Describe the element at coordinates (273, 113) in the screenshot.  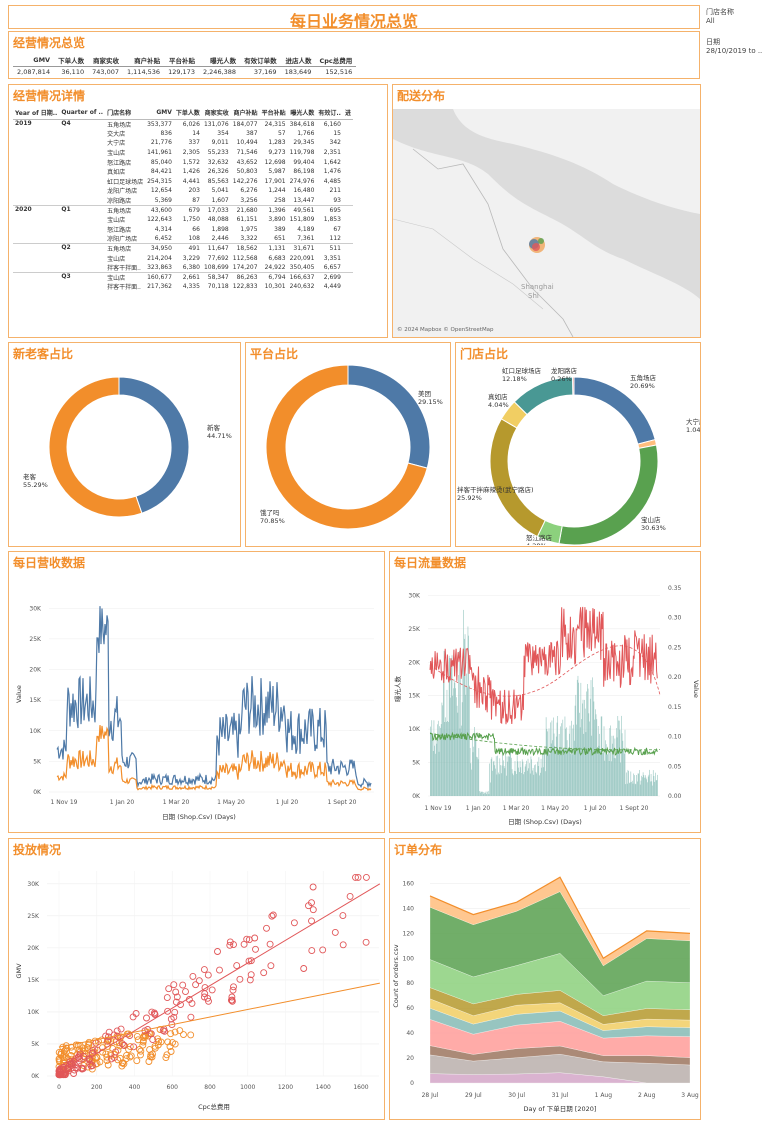
I see `detail-column-header: 平台补贴` at that location.